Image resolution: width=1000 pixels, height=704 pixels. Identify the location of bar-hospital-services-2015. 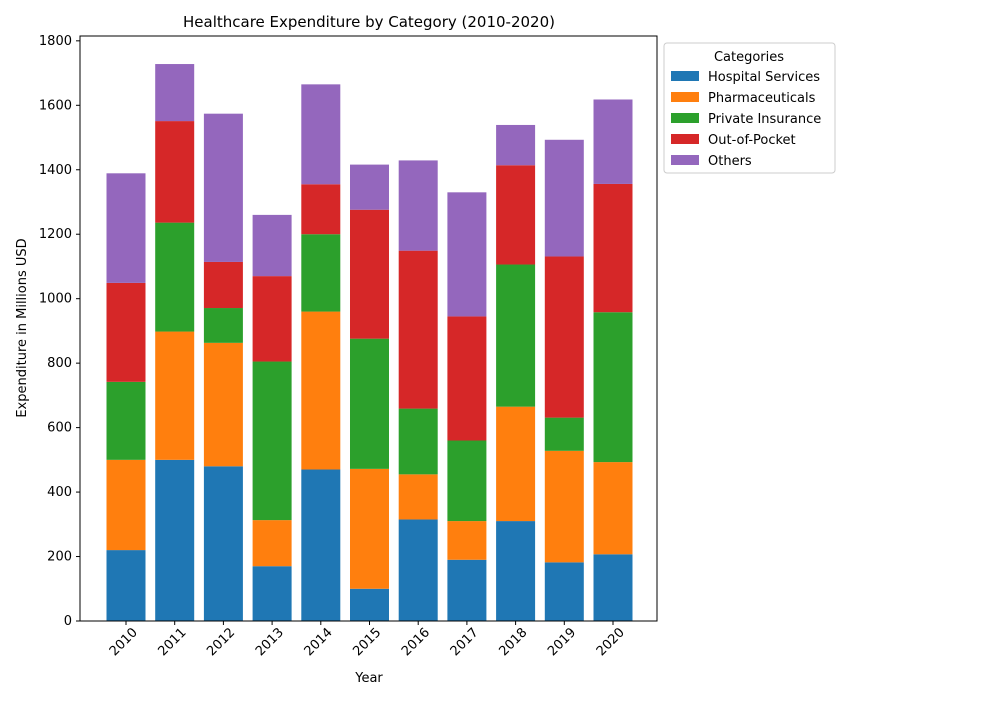
(369, 604).